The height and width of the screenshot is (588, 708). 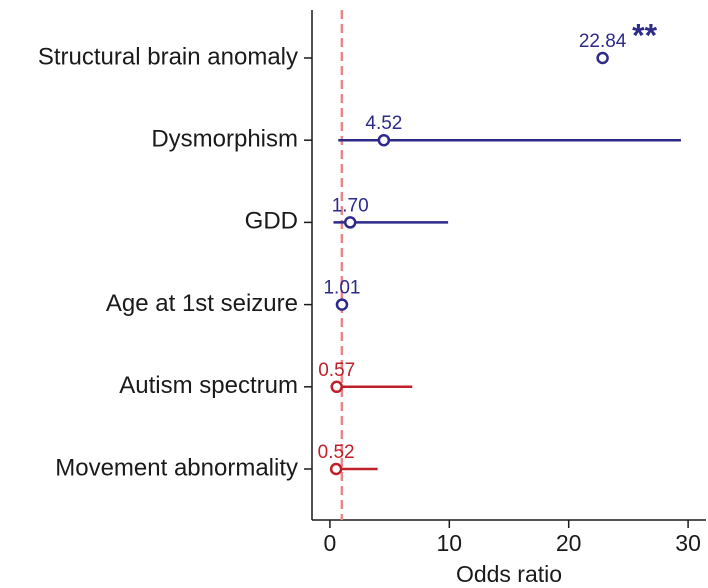 I want to click on value-label: 0.52, so click(x=336, y=452).